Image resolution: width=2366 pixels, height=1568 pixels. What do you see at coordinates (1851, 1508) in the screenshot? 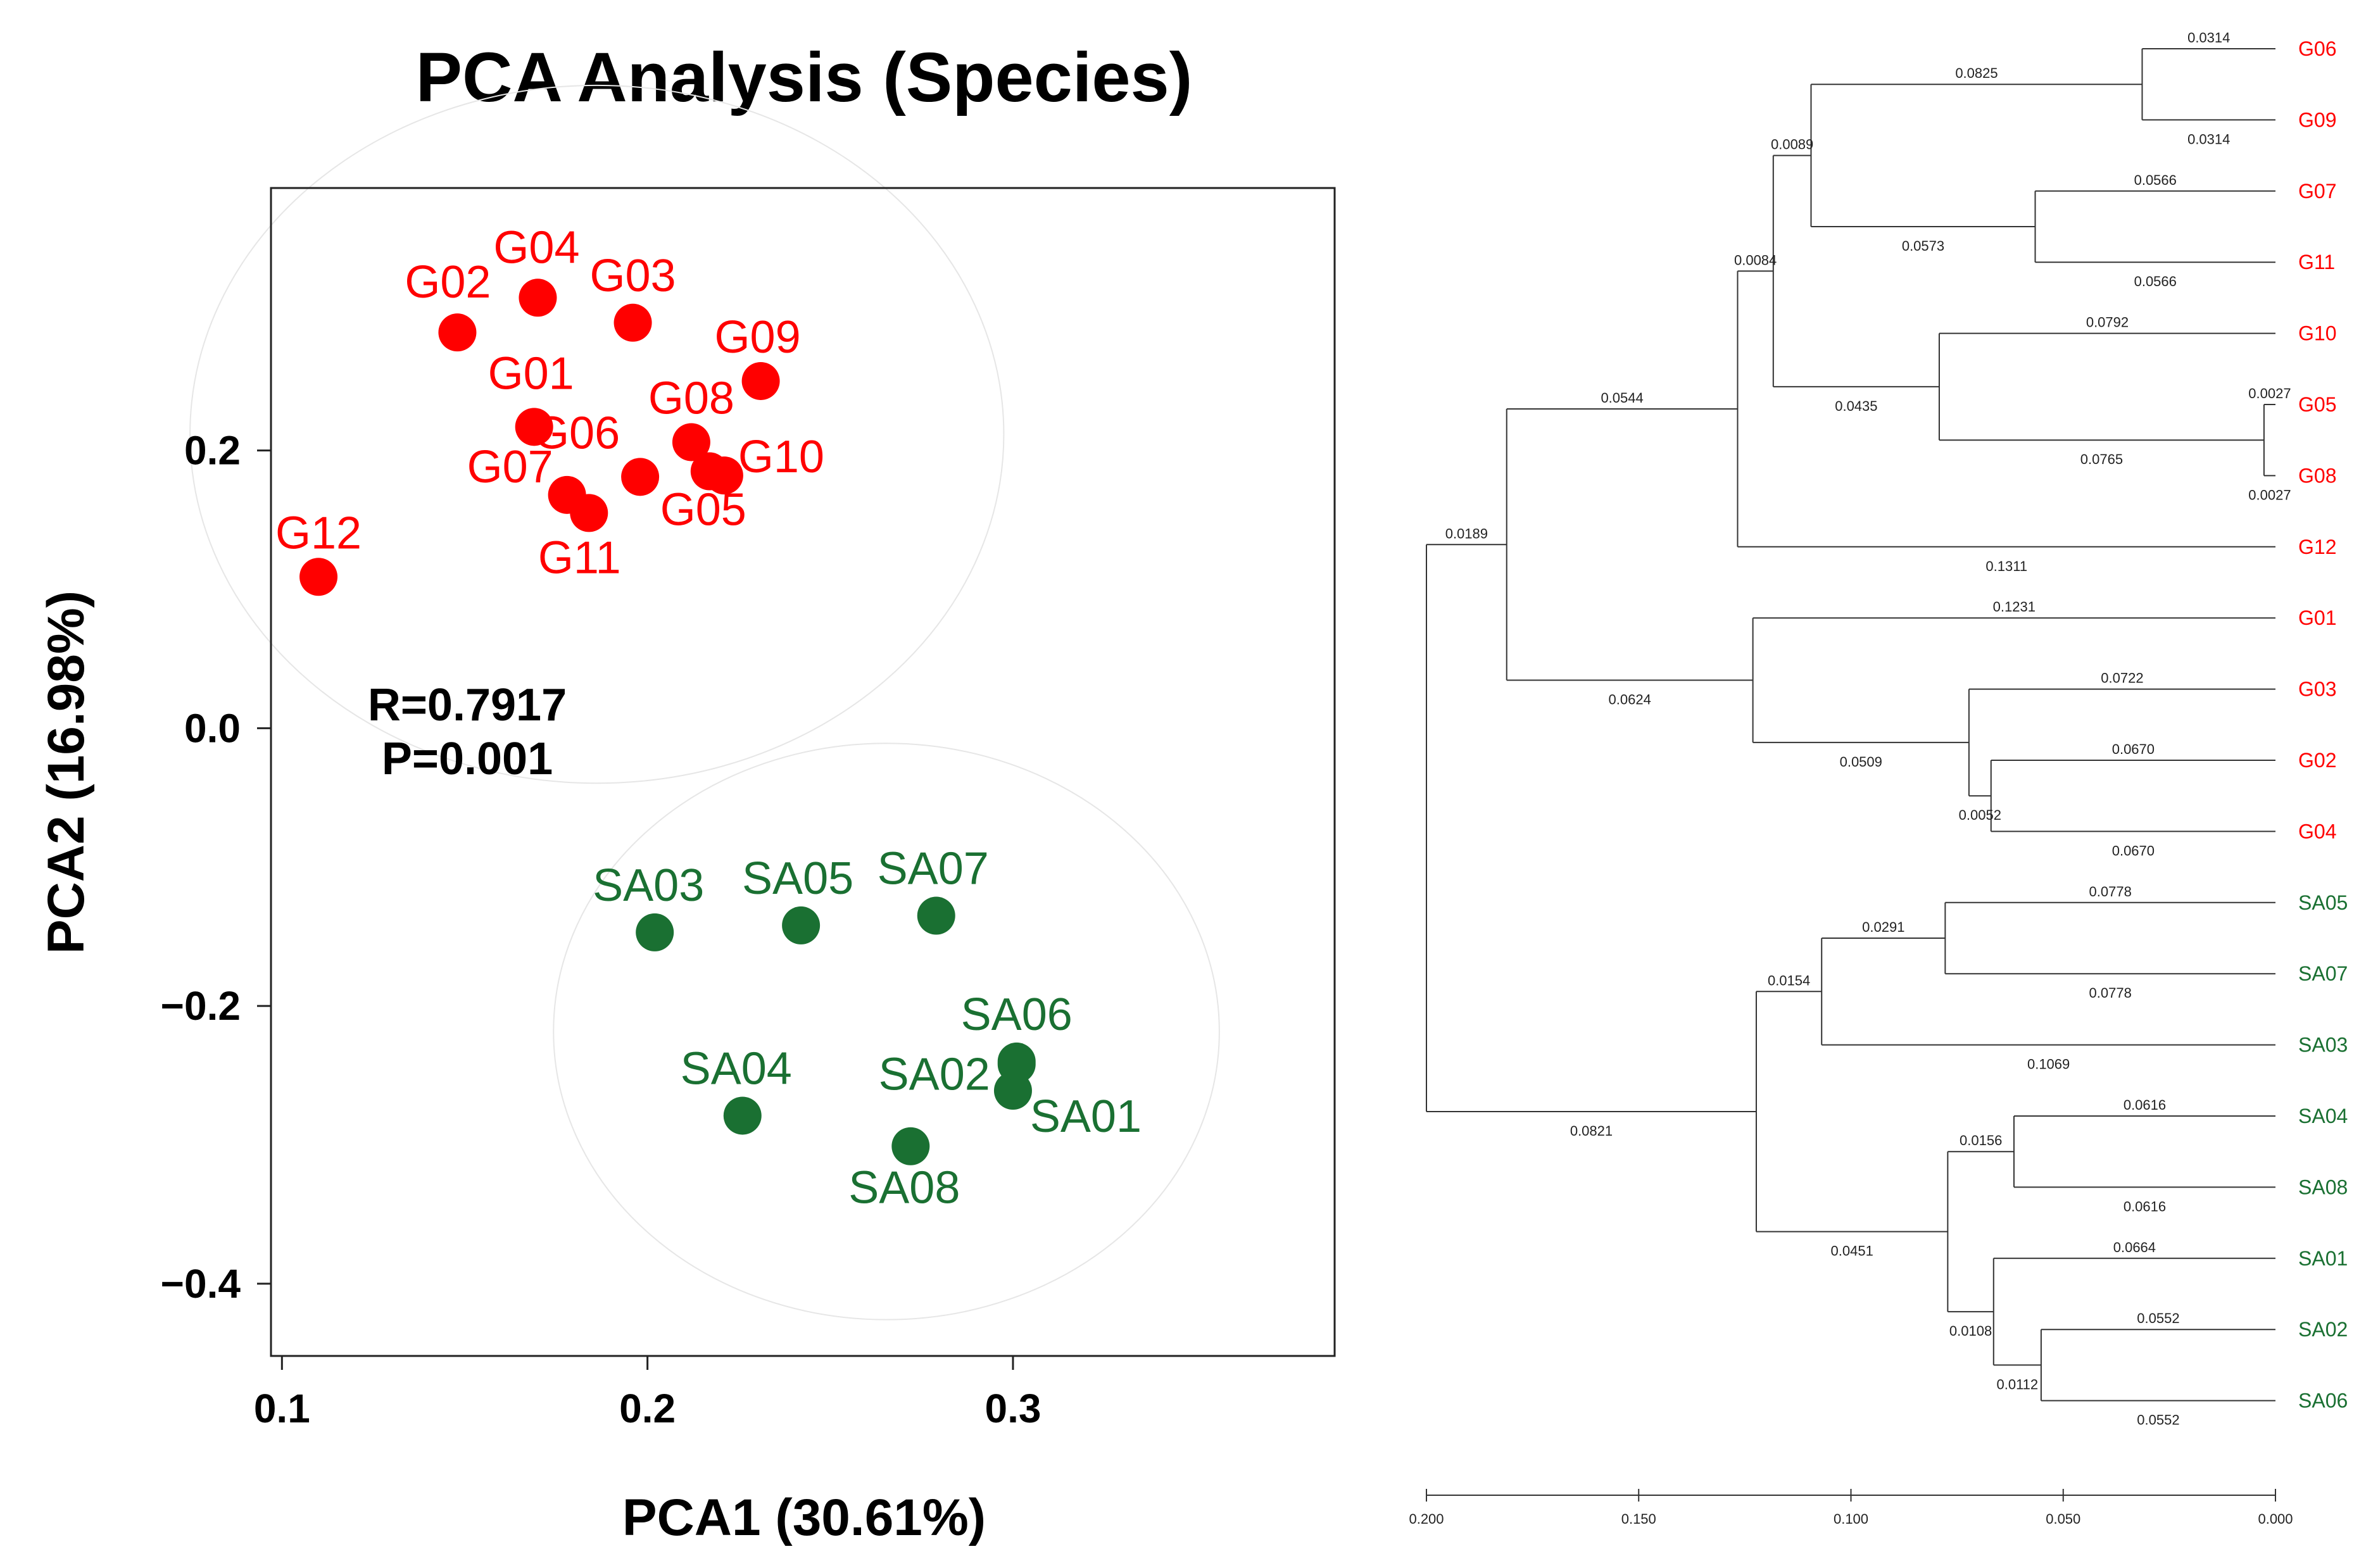
I see `distance-scale-bar: 0.200 0.150 0.100 0.050 0.000` at bounding box center [1851, 1508].